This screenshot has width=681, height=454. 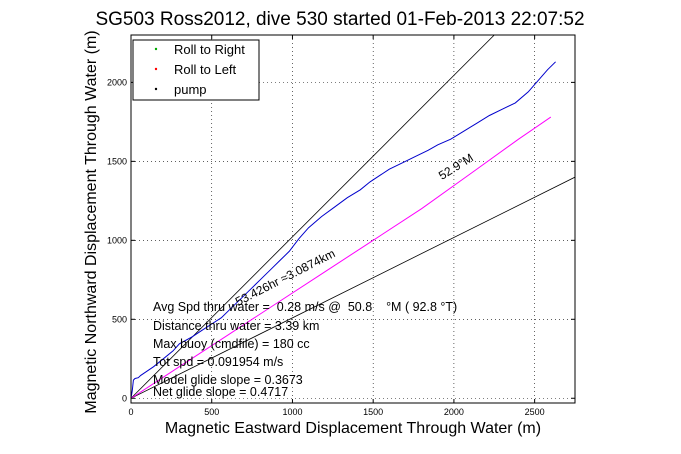 What do you see at coordinates (236, 326) in the screenshot?
I see `annotation-distance: Distance thru water = 3.39 km` at bounding box center [236, 326].